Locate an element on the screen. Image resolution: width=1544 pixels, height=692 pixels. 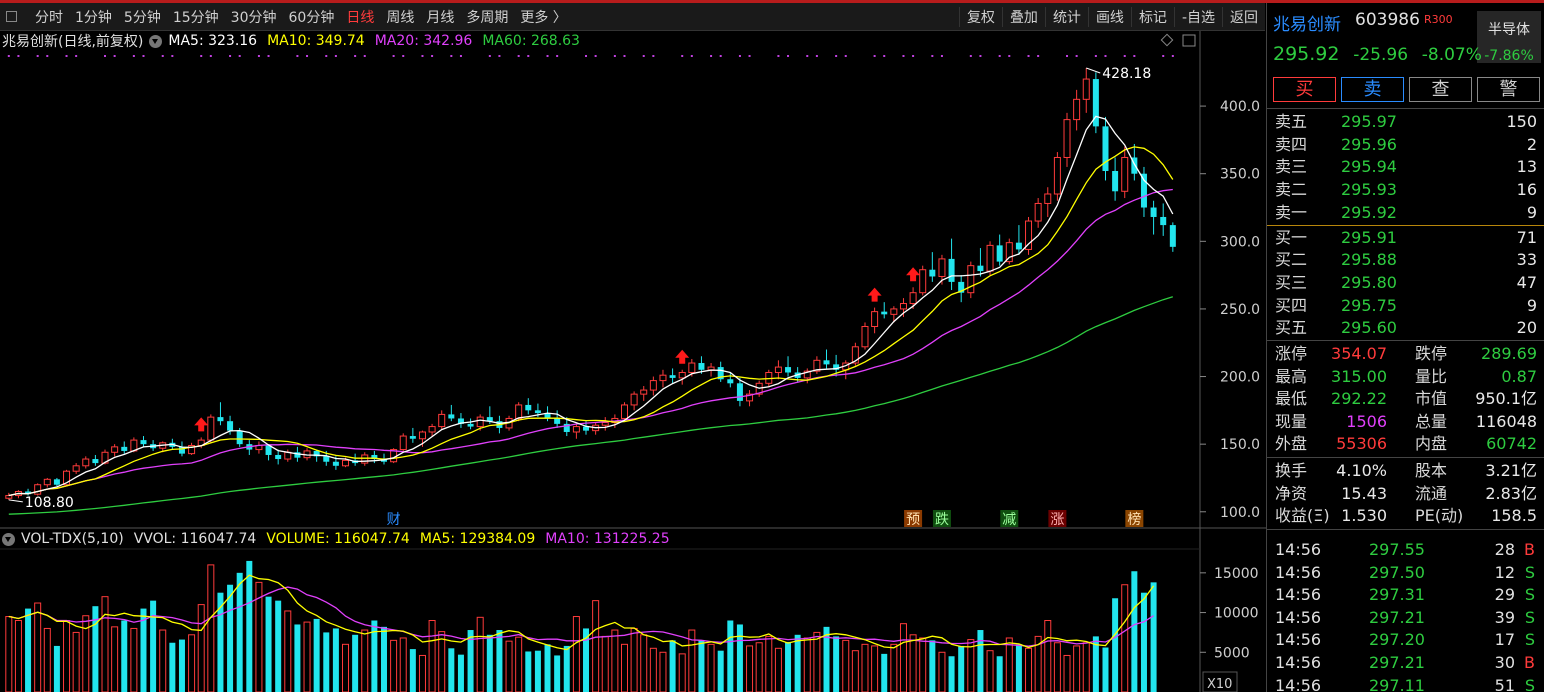
buy-button: 买 is located at coordinates (1304, 89).